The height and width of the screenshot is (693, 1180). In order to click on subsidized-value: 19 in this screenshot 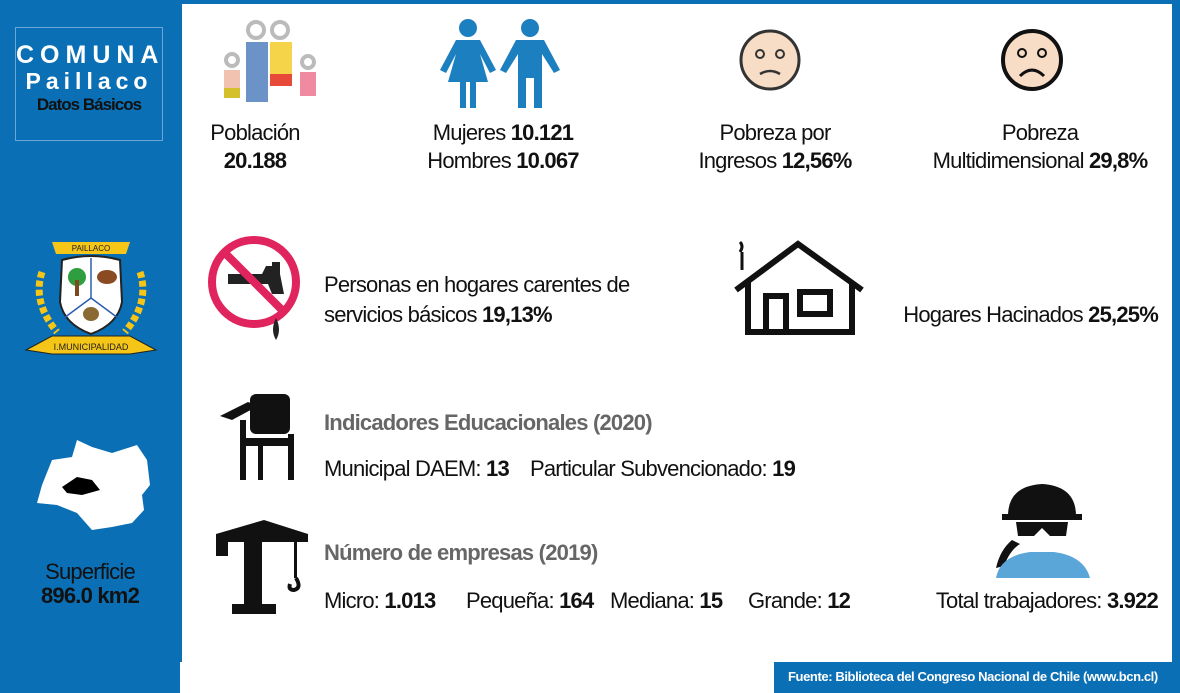, I will do `click(784, 468)`.